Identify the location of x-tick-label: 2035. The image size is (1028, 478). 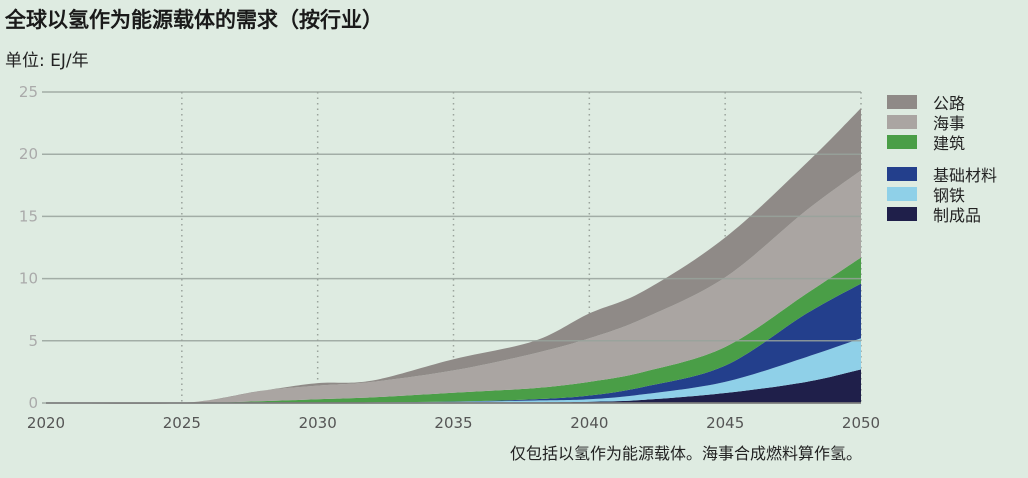
(453, 423).